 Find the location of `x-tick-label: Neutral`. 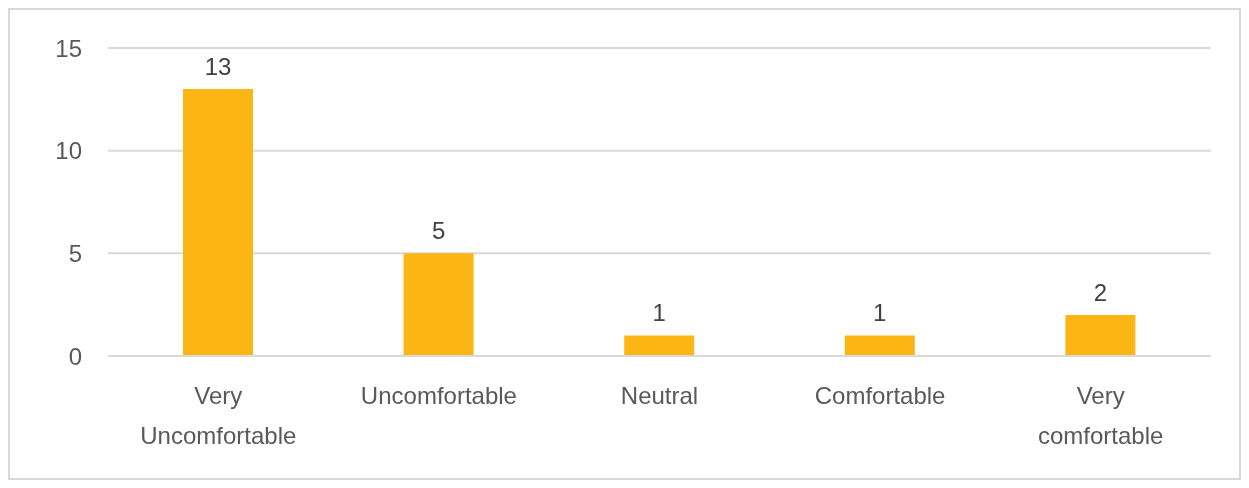

x-tick-label: Neutral is located at coordinates (659, 395).